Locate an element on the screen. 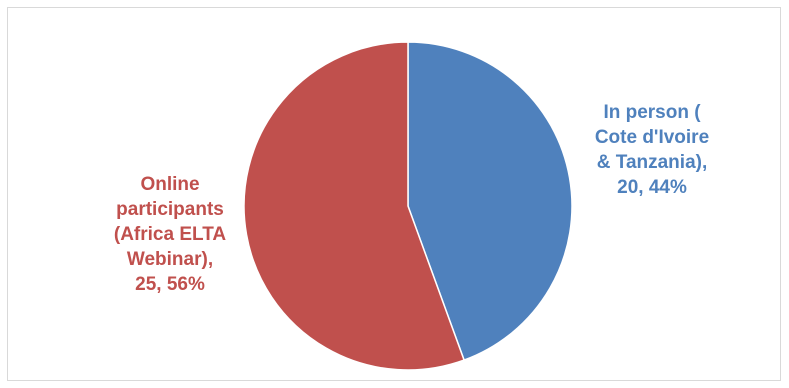  data-label-2-line: participants is located at coordinates (170, 209).